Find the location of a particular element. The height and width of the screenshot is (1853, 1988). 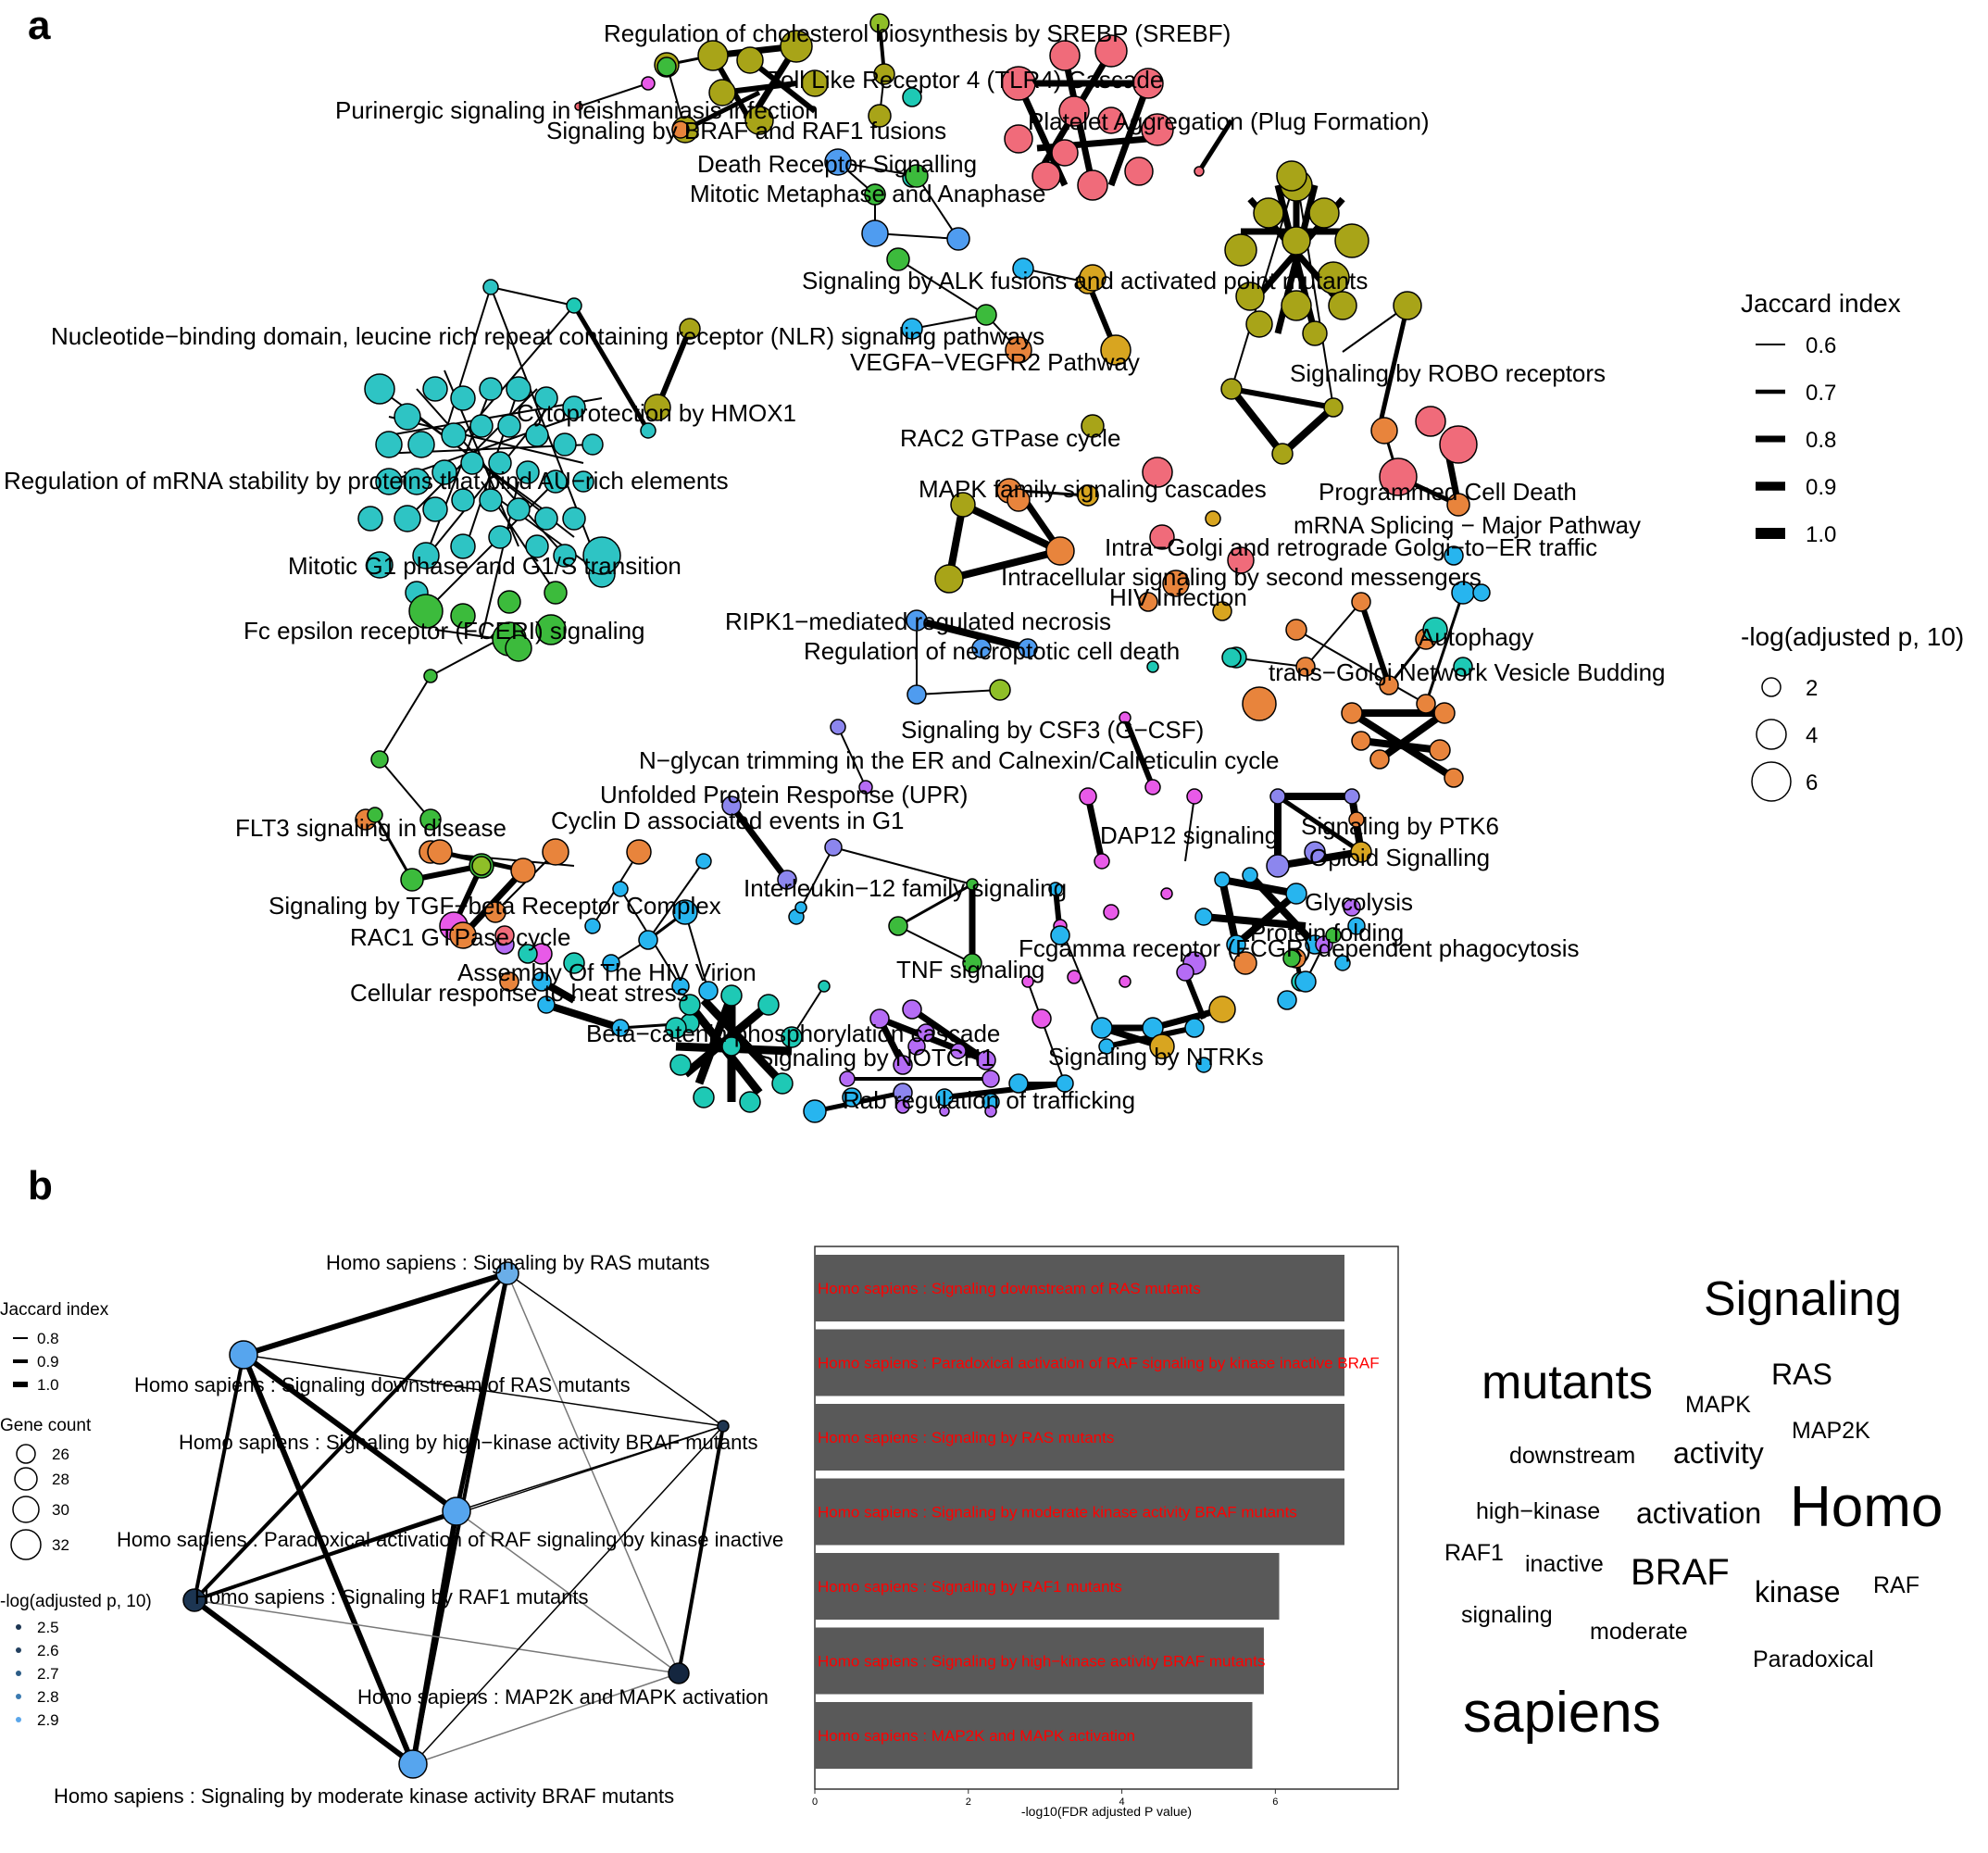

legend-b-jaccard-items: 0.8 0.9 1.0 is located at coordinates (36, 1362).